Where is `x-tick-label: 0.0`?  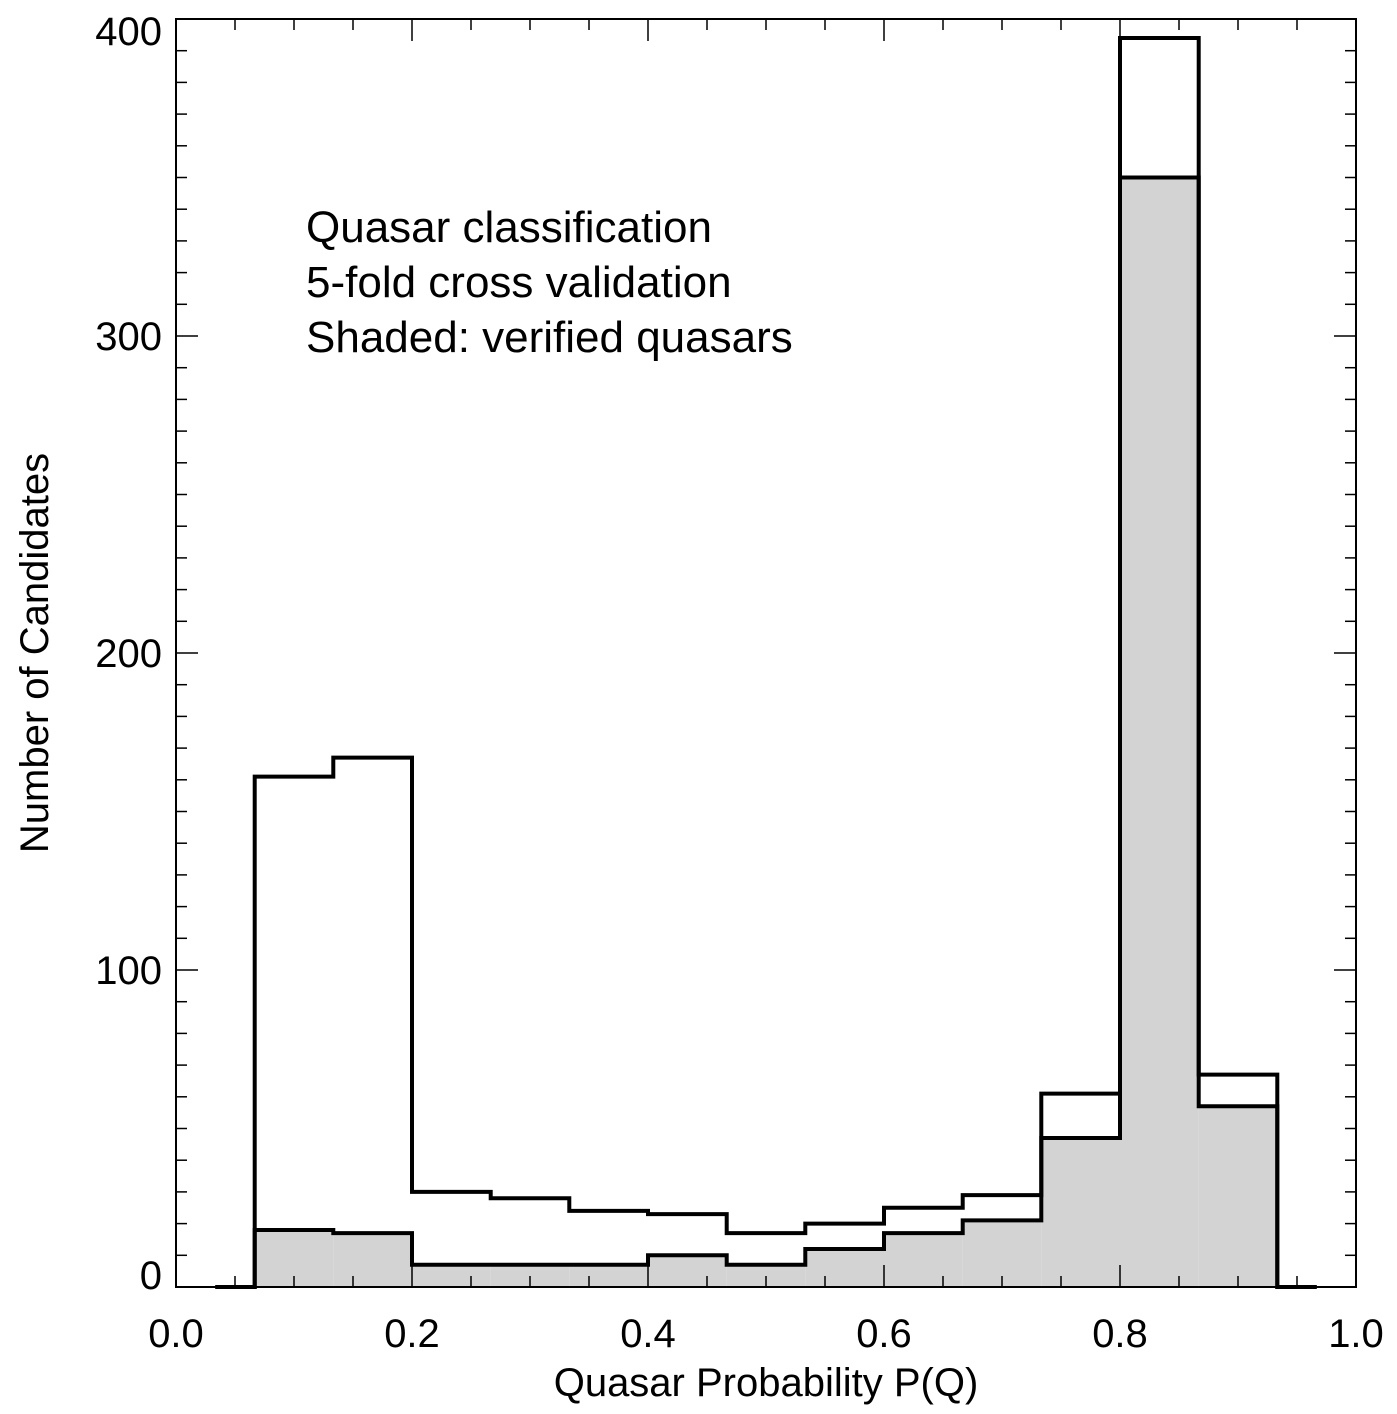
x-tick-label: 0.0 is located at coordinates (176, 1334).